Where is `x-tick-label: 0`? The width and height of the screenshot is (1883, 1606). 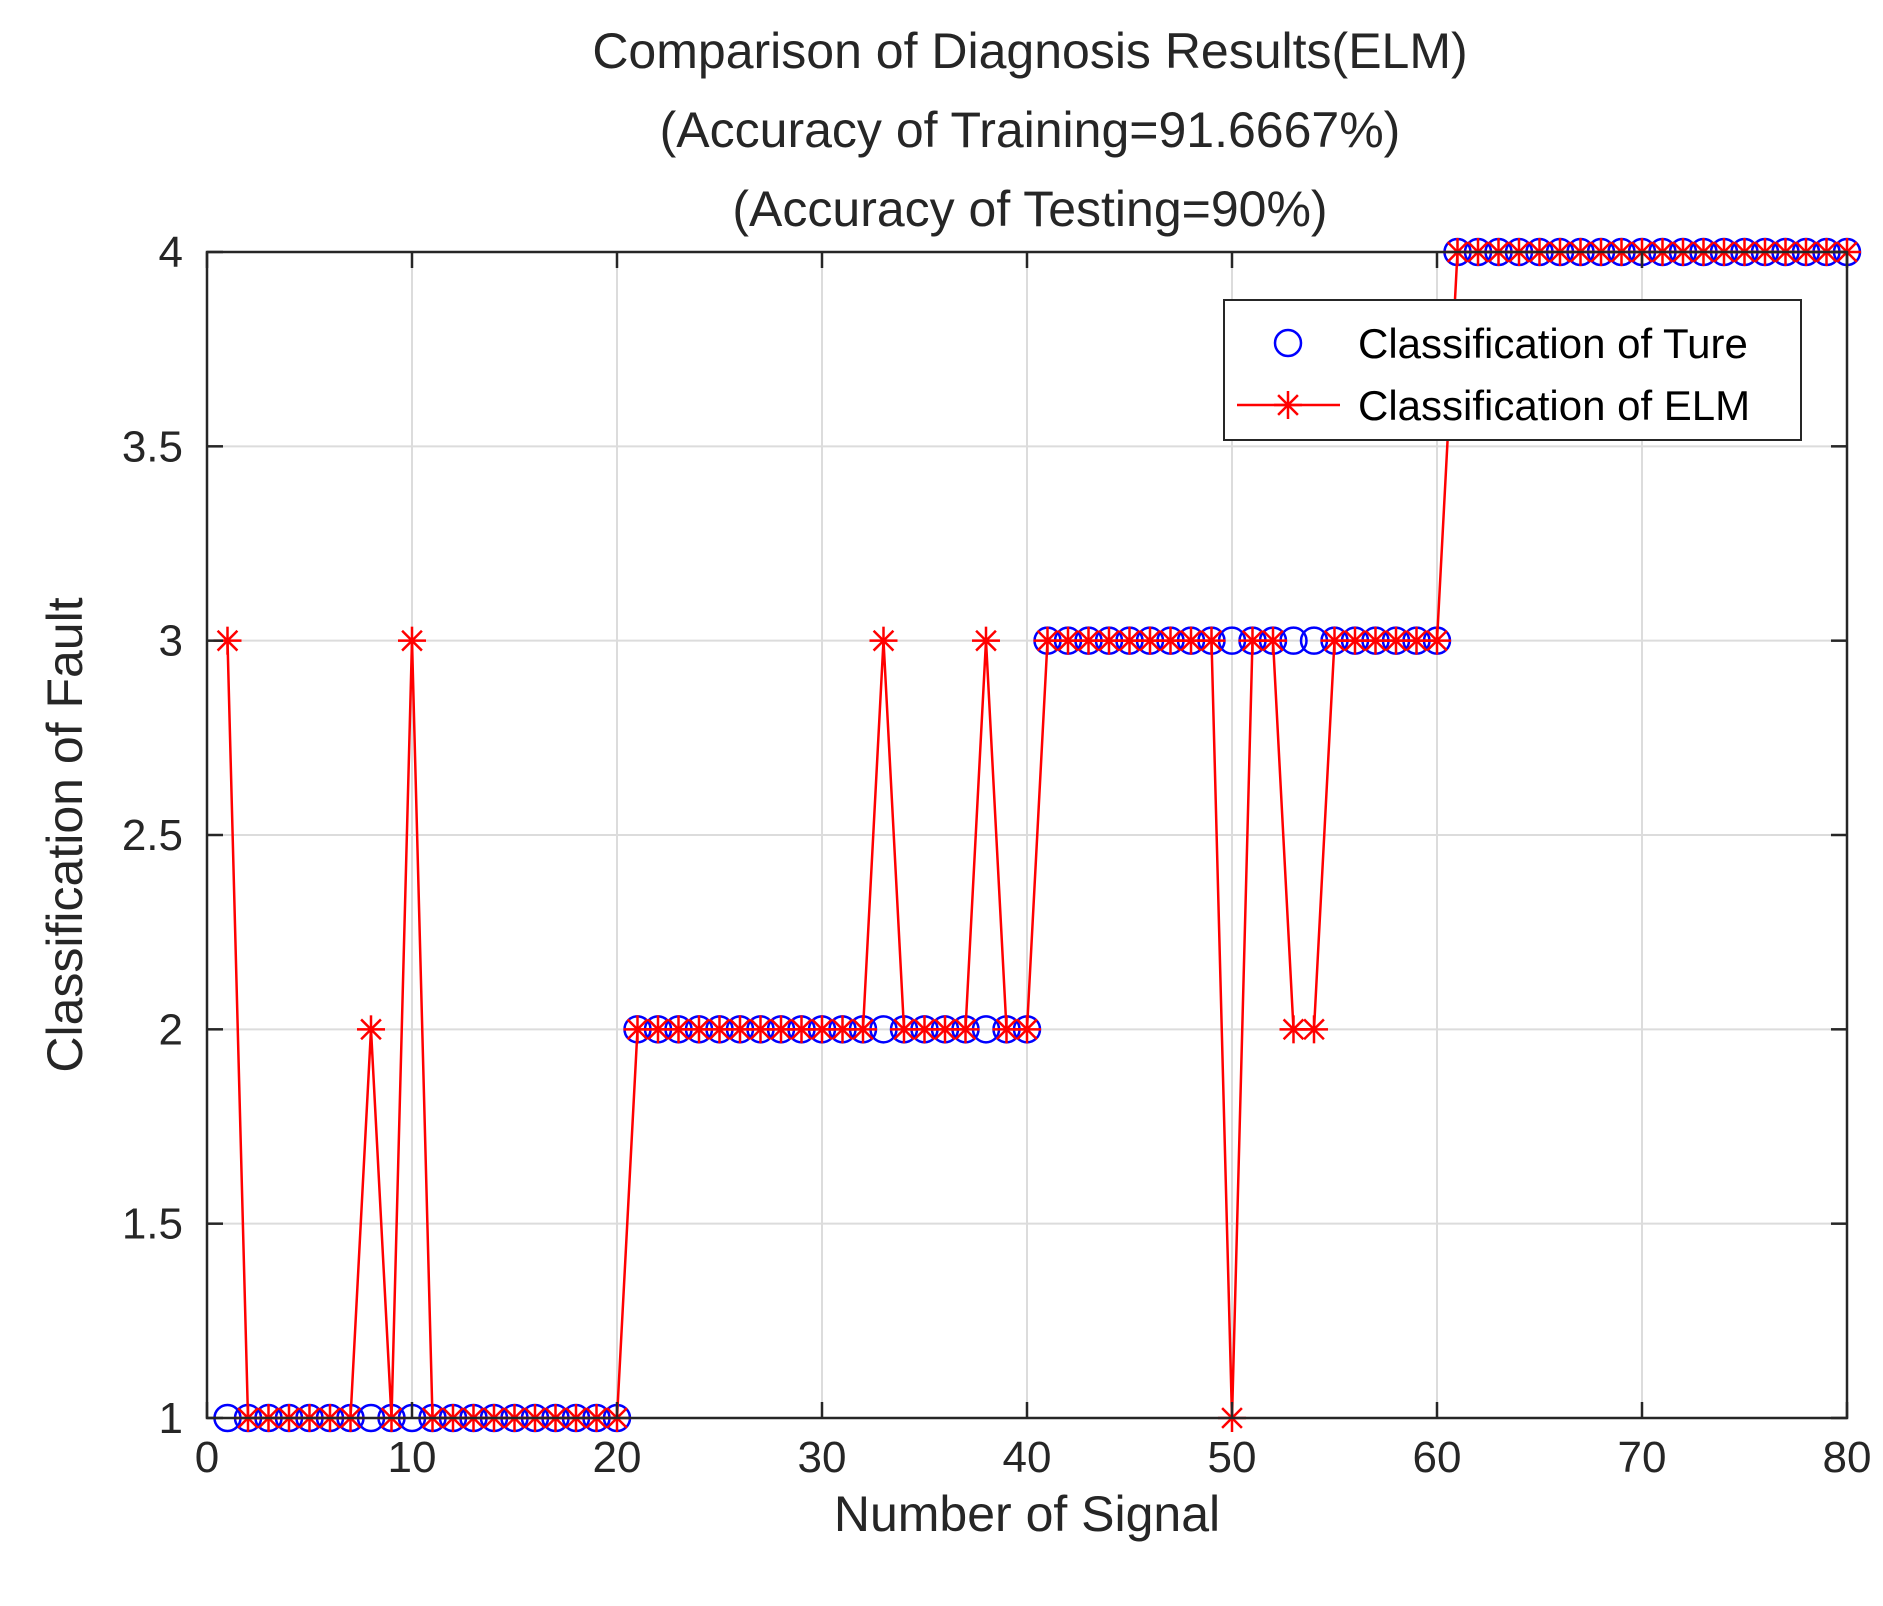
x-tick-label: 0 is located at coordinates (207, 1457).